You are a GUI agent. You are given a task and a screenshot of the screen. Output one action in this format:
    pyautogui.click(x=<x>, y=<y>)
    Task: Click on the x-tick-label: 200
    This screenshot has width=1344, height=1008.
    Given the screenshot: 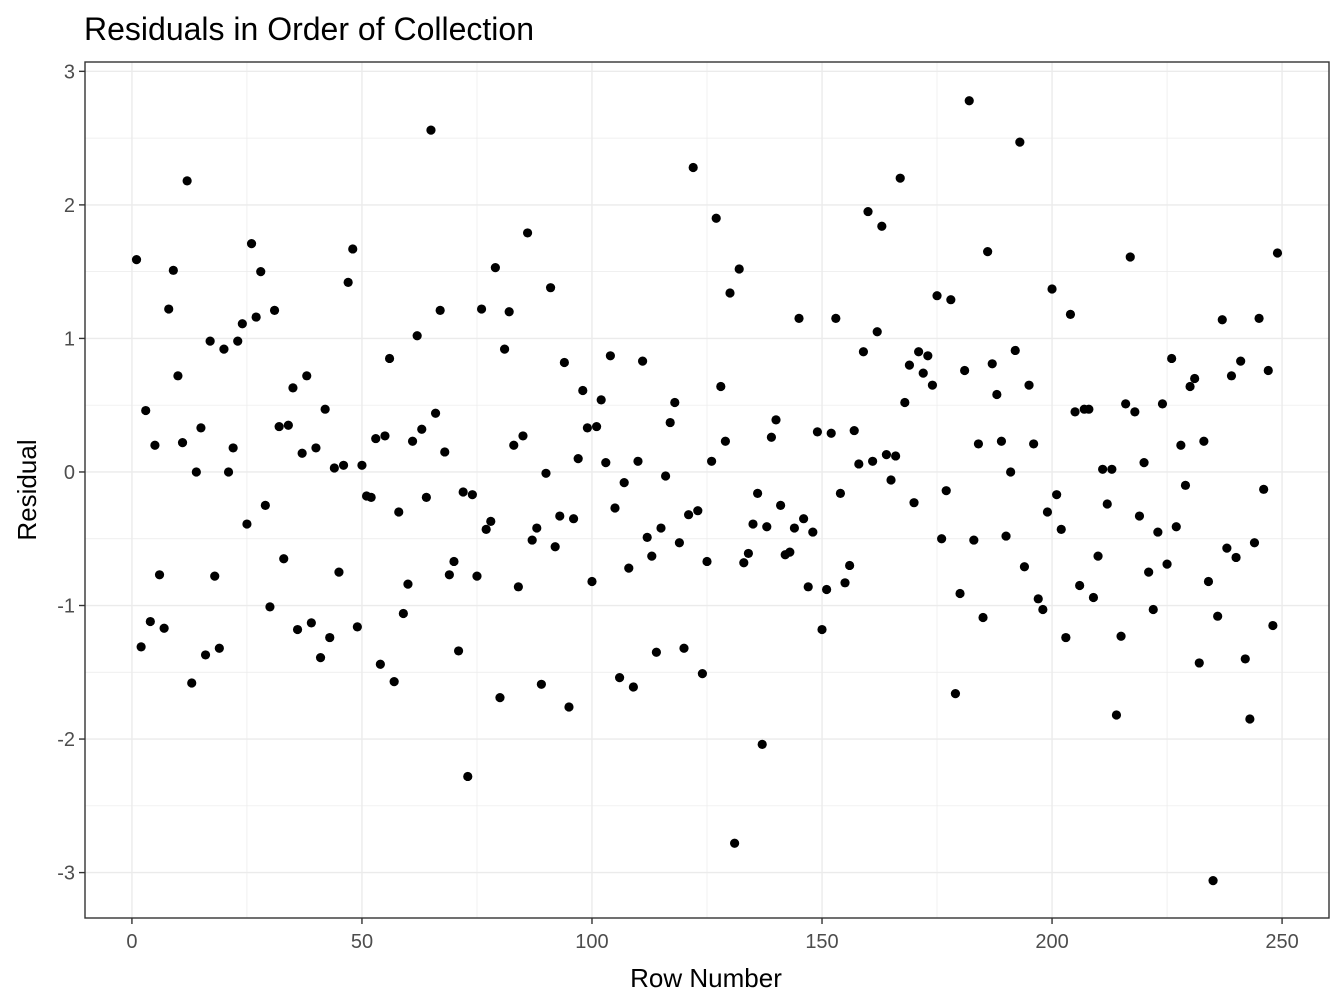 What is the action you would take?
    pyautogui.click(x=1051, y=942)
    